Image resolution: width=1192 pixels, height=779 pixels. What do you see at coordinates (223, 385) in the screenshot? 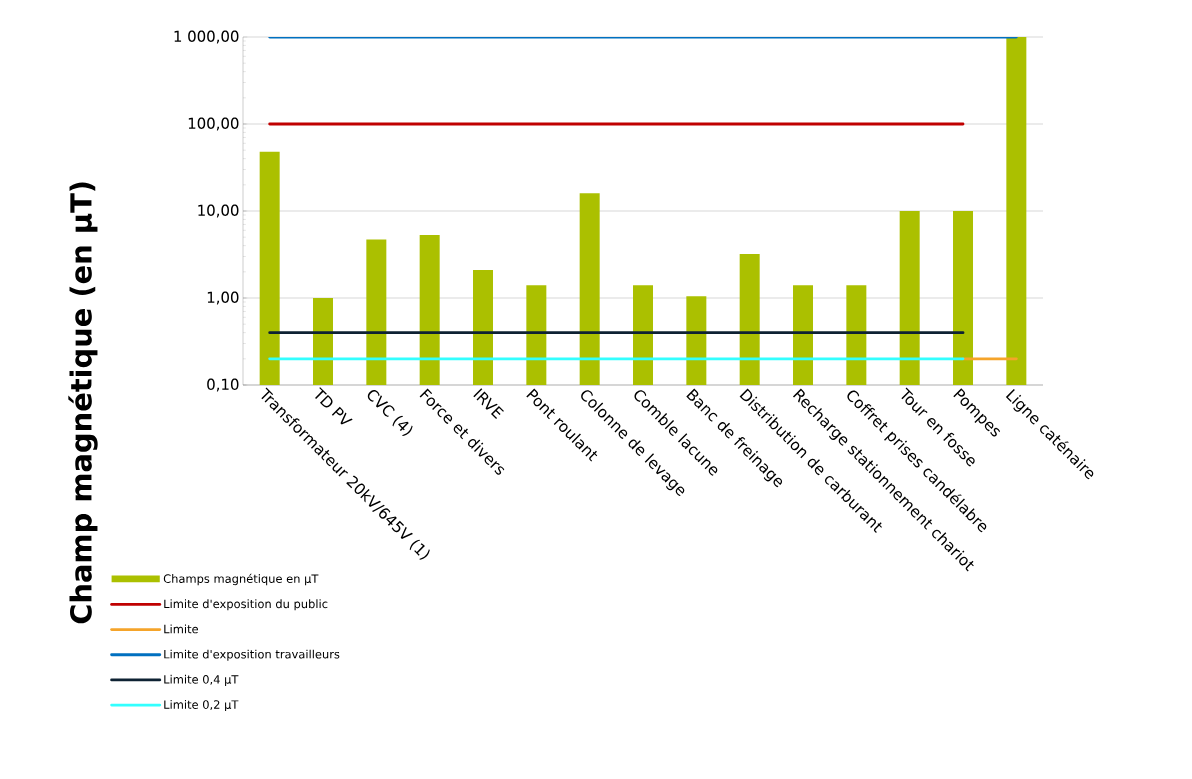
I see `y-tick-label: 0,10` at bounding box center [223, 385].